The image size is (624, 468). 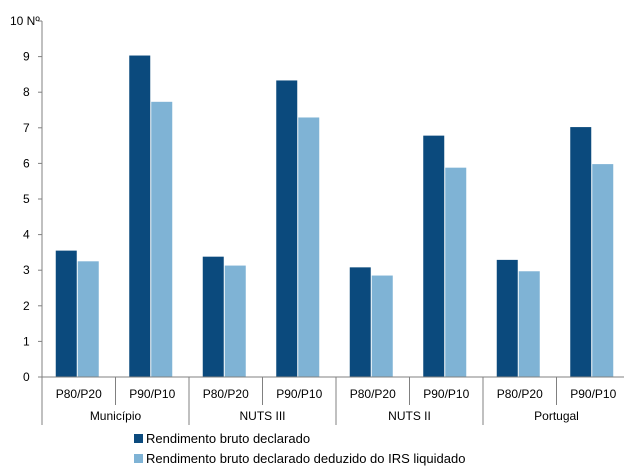 I want to click on y-tick-label: 8, so click(x=26, y=92).